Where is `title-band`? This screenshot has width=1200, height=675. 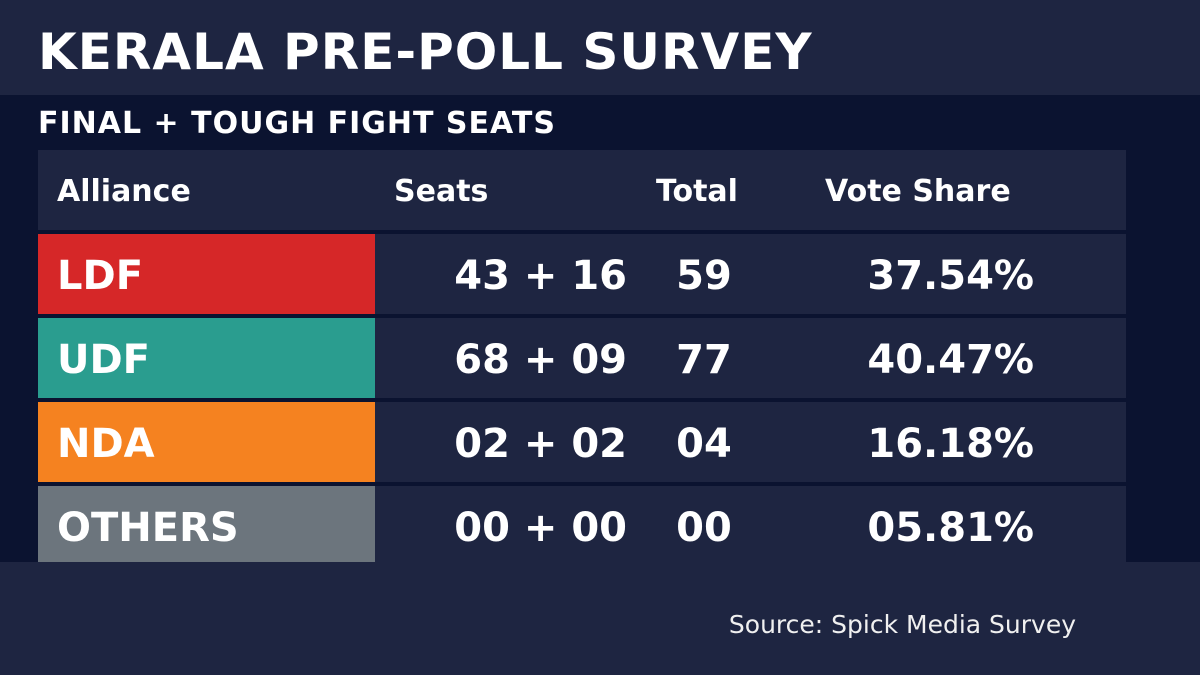 title-band is located at coordinates (600, 47).